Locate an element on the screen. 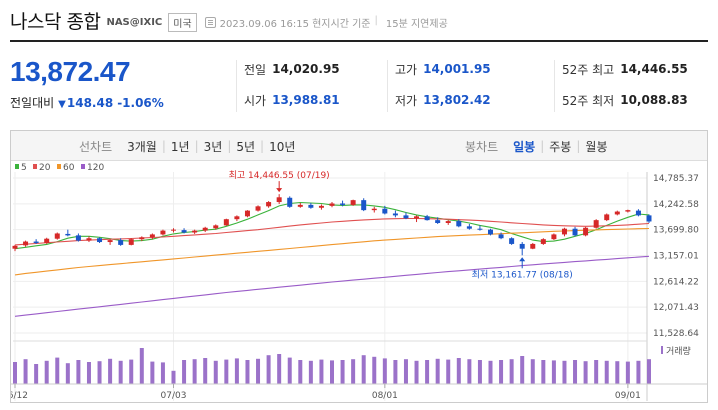  index-code: NAS@IXIC is located at coordinates (134, 22).